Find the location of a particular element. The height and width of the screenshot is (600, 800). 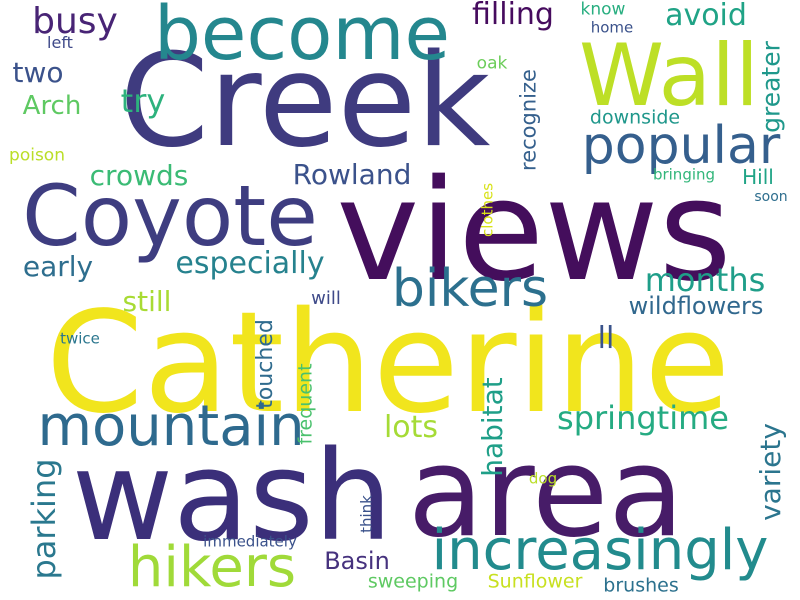

word-two: two is located at coordinates (38, 72).